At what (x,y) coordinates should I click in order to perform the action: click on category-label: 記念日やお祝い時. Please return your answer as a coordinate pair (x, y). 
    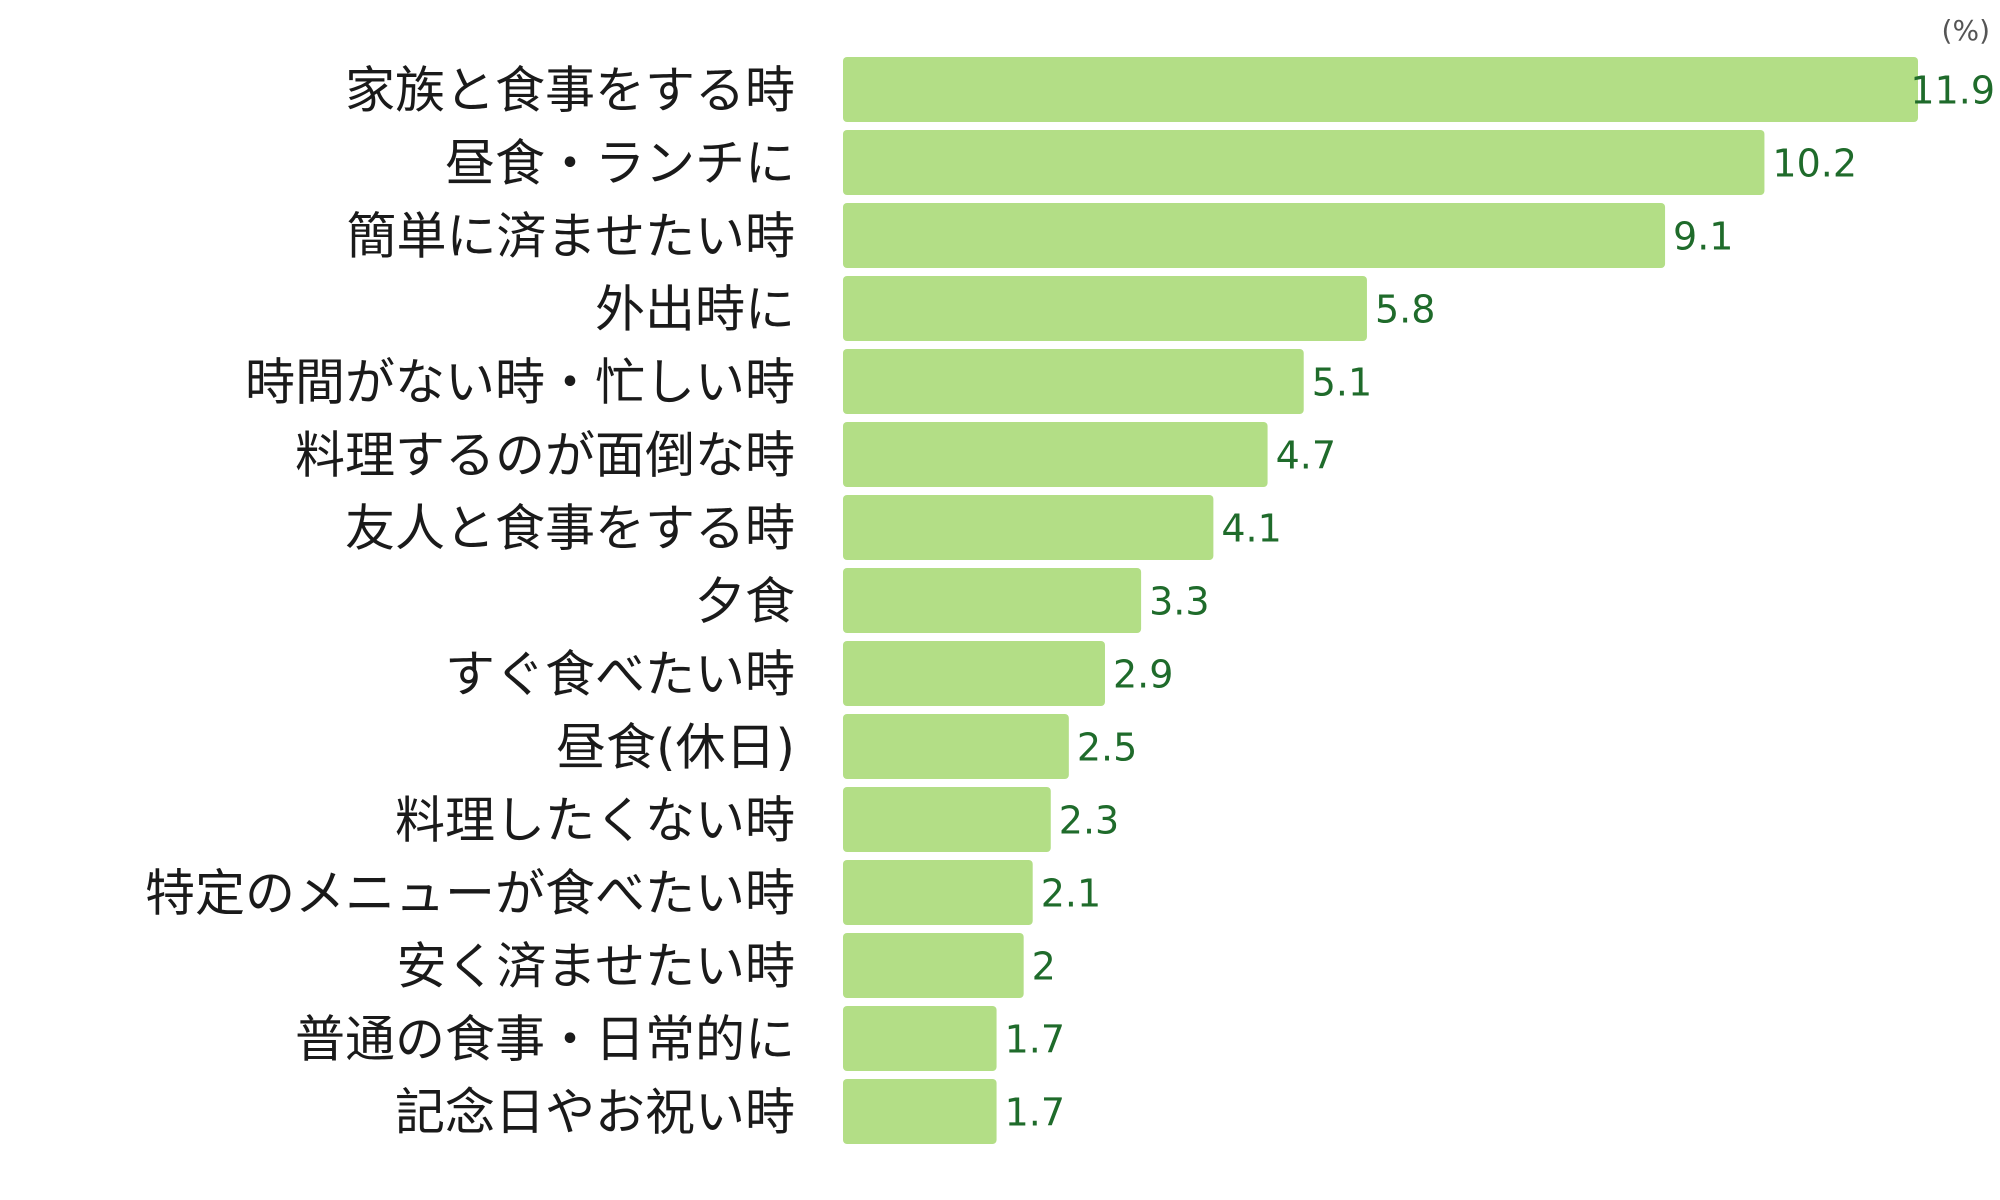
    Looking at the image, I should click on (595, 1113).